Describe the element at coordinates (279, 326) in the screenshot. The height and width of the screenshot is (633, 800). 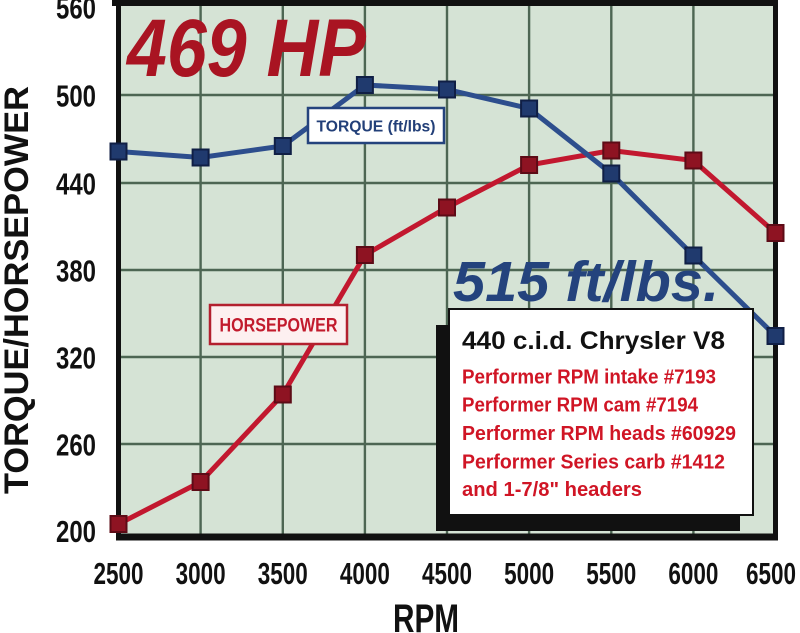
I see `svg-text: HORSEPOWER` at that location.